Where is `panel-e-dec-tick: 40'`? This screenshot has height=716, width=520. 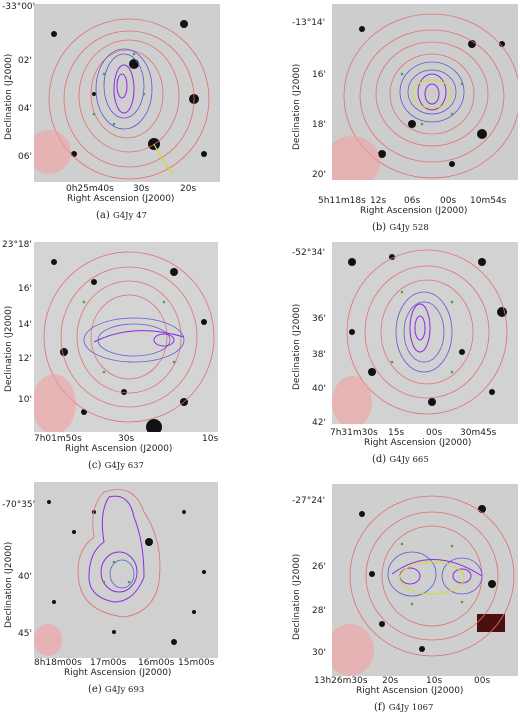
panel-e-dec-tick: 40' is located at coordinates (25, 577).